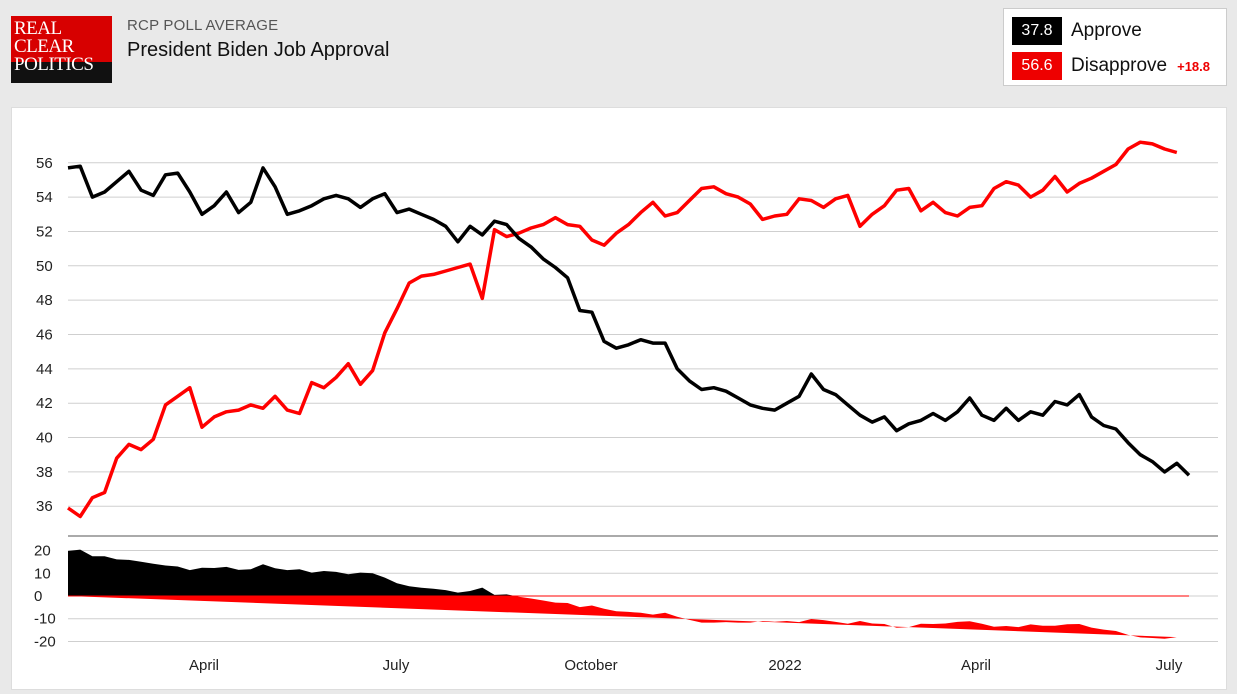 The image size is (1237, 694). I want to click on spread-tick-label: -20, so click(45, 641).